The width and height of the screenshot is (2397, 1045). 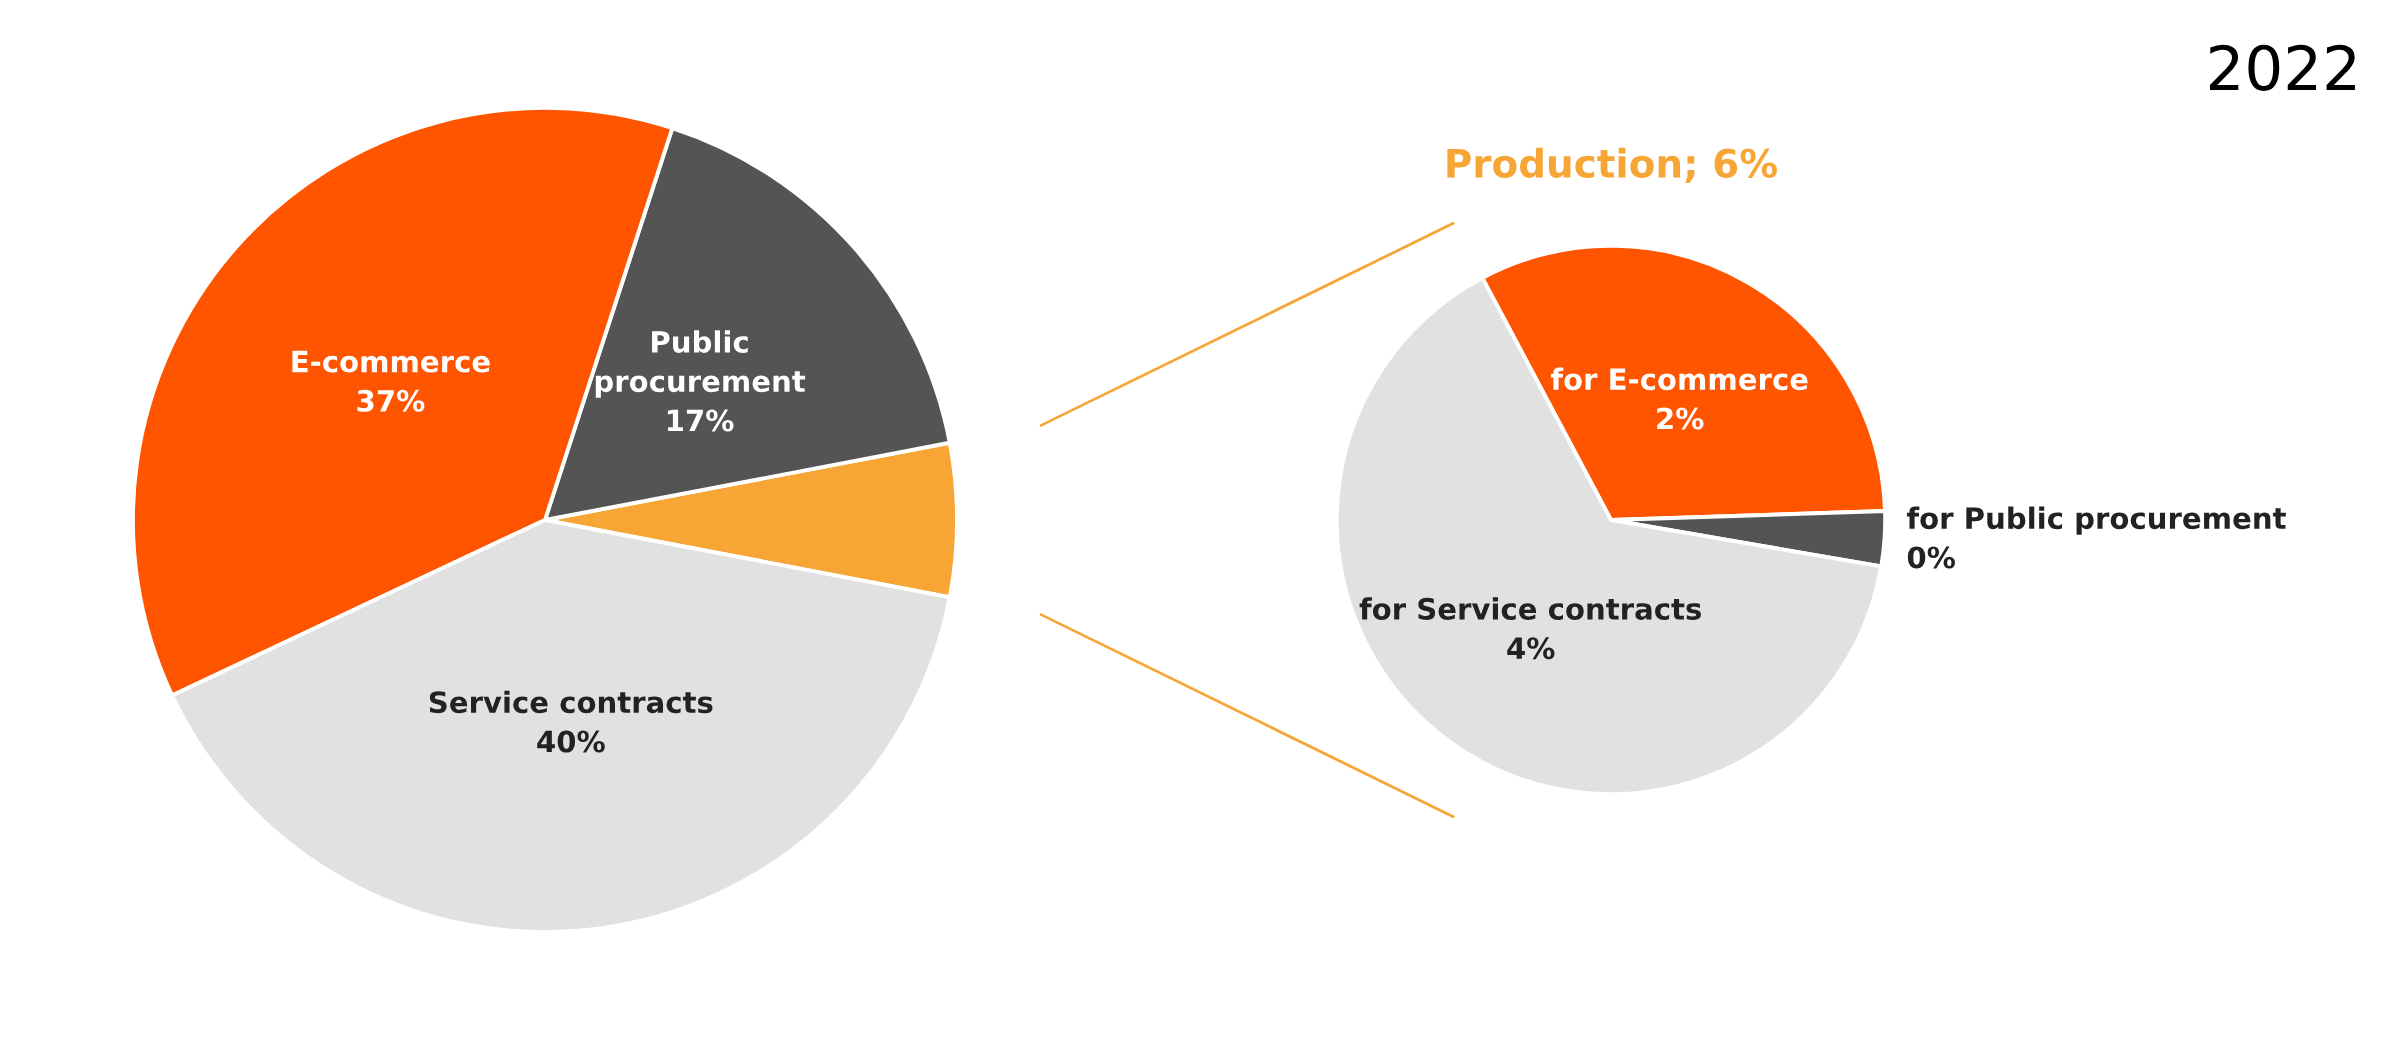 What do you see at coordinates (1931, 557) in the screenshot?
I see `data-label: 0%` at bounding box center [1931, 557].